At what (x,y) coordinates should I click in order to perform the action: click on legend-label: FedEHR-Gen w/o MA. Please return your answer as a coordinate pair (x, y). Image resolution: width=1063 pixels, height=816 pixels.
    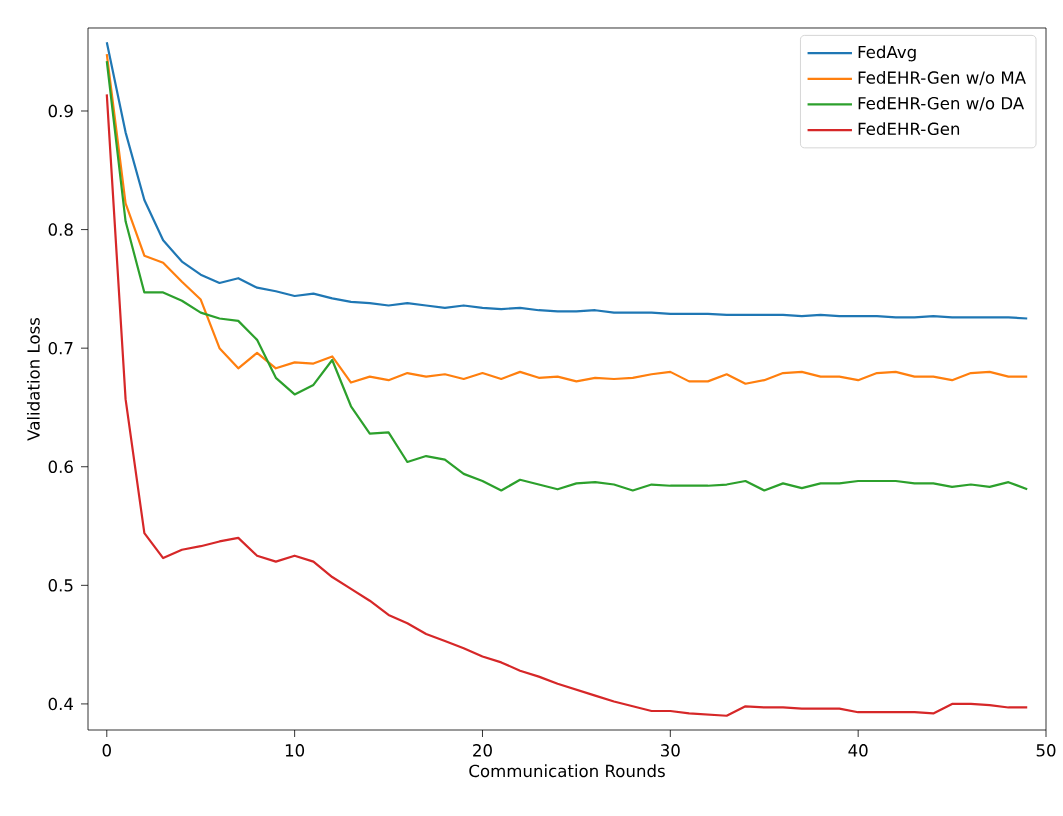
    Looking at the image, I should click on (942, 78).